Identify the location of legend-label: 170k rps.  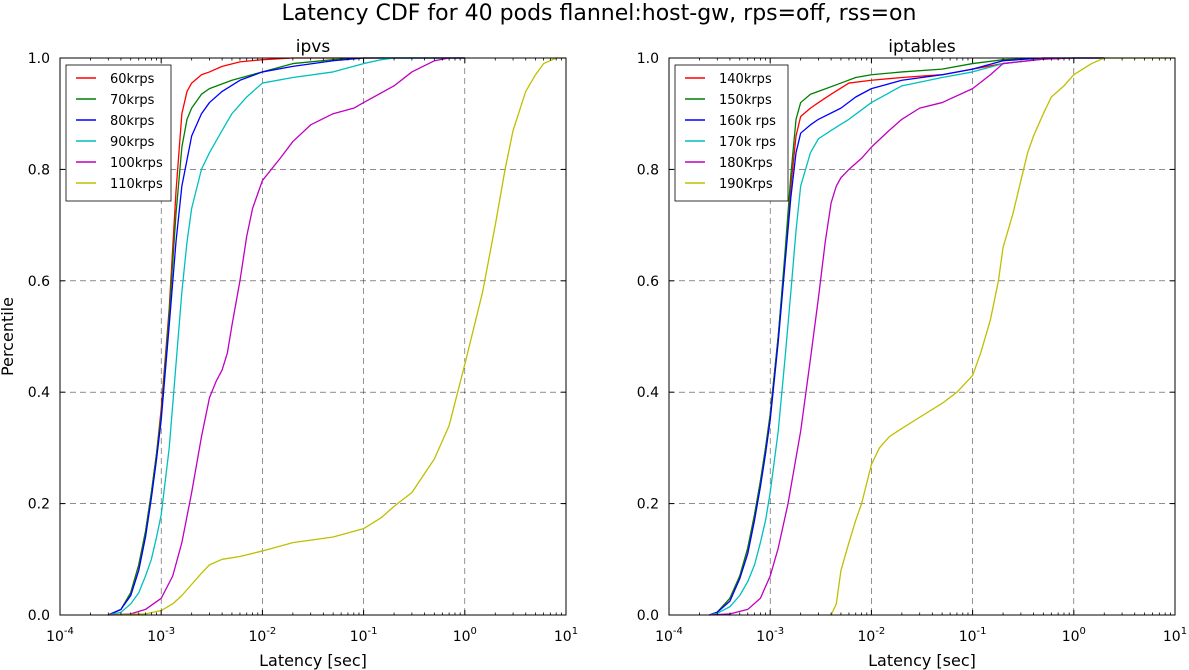
(747, 142).